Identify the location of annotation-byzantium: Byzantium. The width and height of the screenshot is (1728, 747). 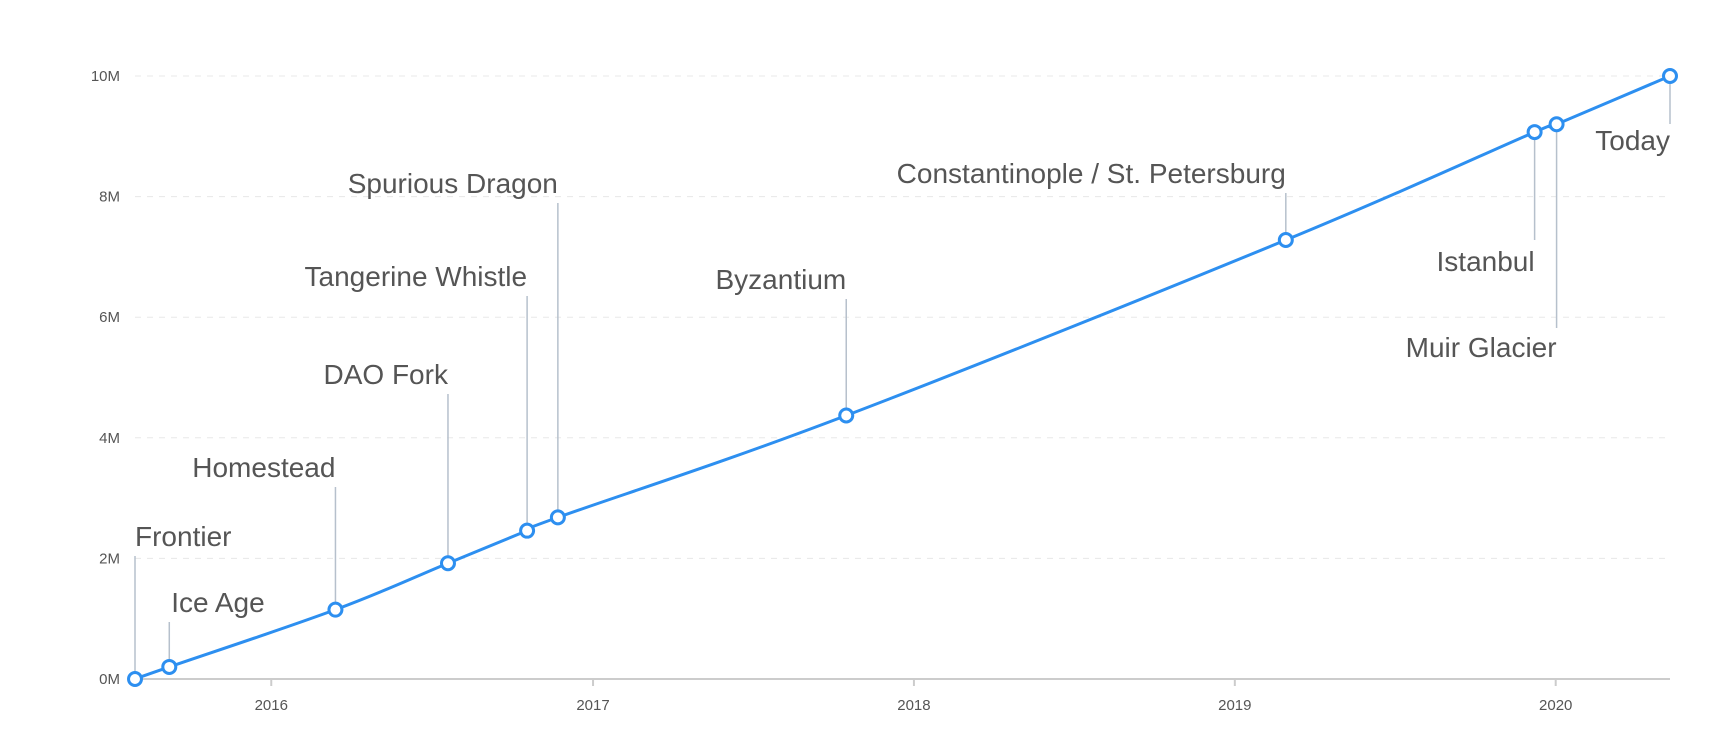
(781, 279).